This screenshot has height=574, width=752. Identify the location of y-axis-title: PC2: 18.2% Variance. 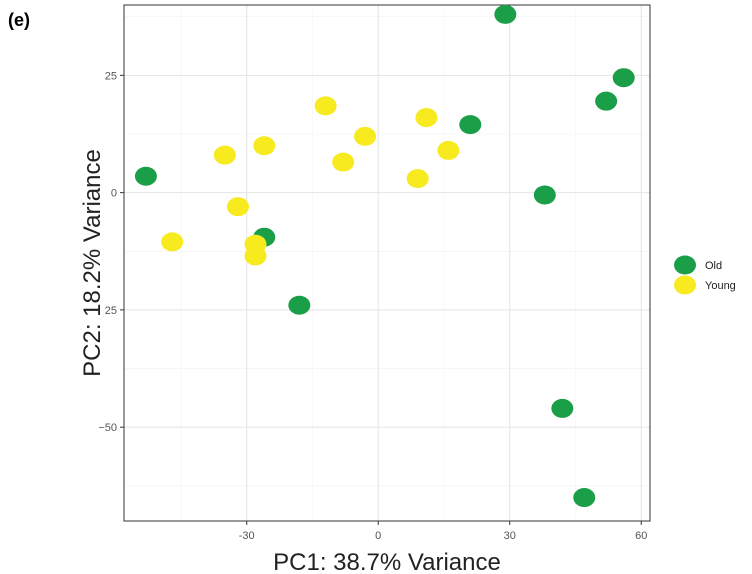
(92, 263).